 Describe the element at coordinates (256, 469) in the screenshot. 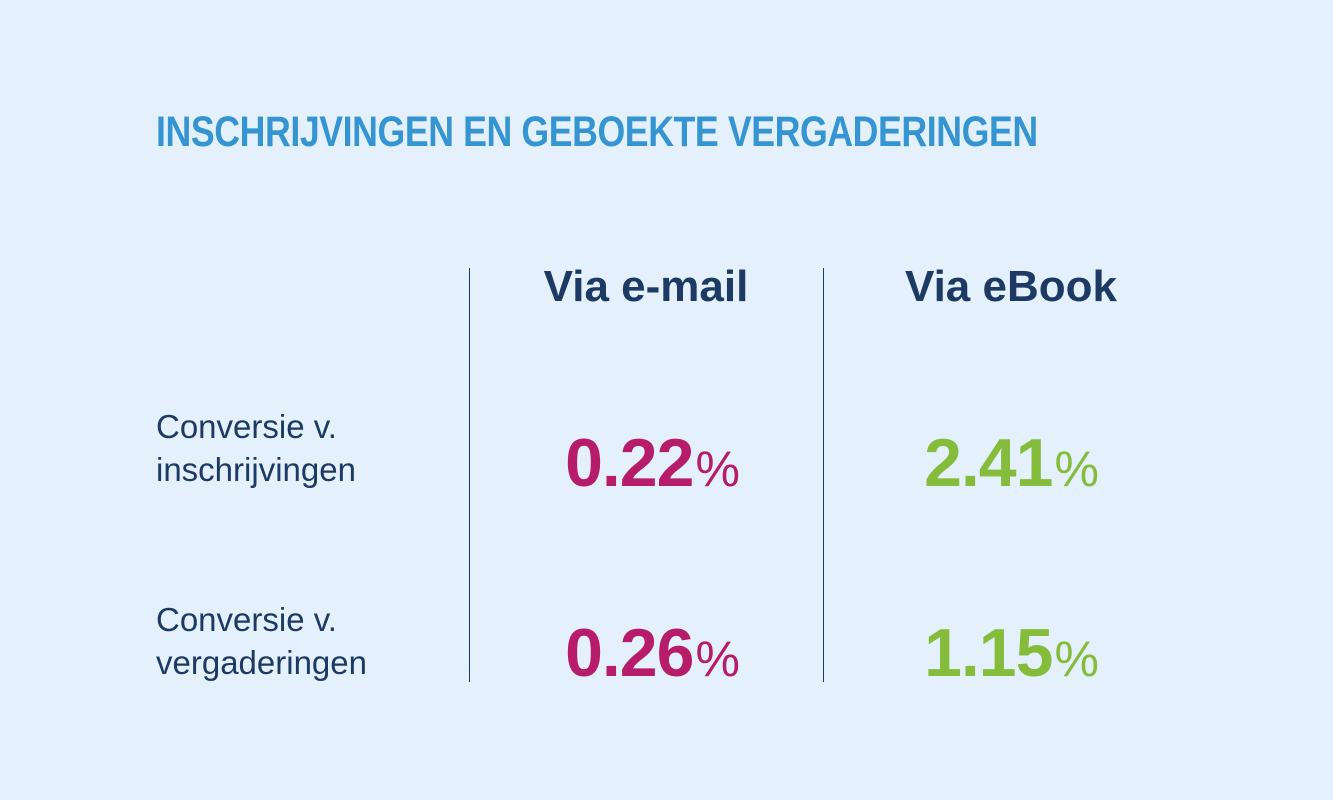

I see `row-label-line: inschrijvingen` at that location.